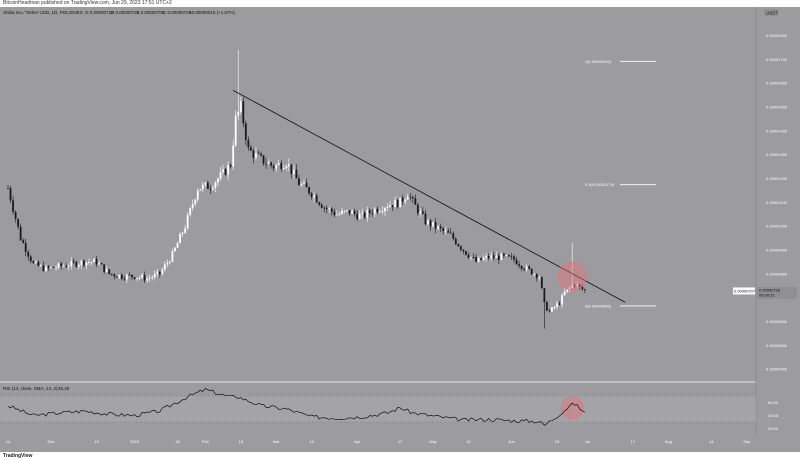 This screenshot has height=460, width=800. What do you see at coordinates (777, 35) in the screenshot?
I see `price-tick-label: 0.00001800` at bounding box center [777, 35].